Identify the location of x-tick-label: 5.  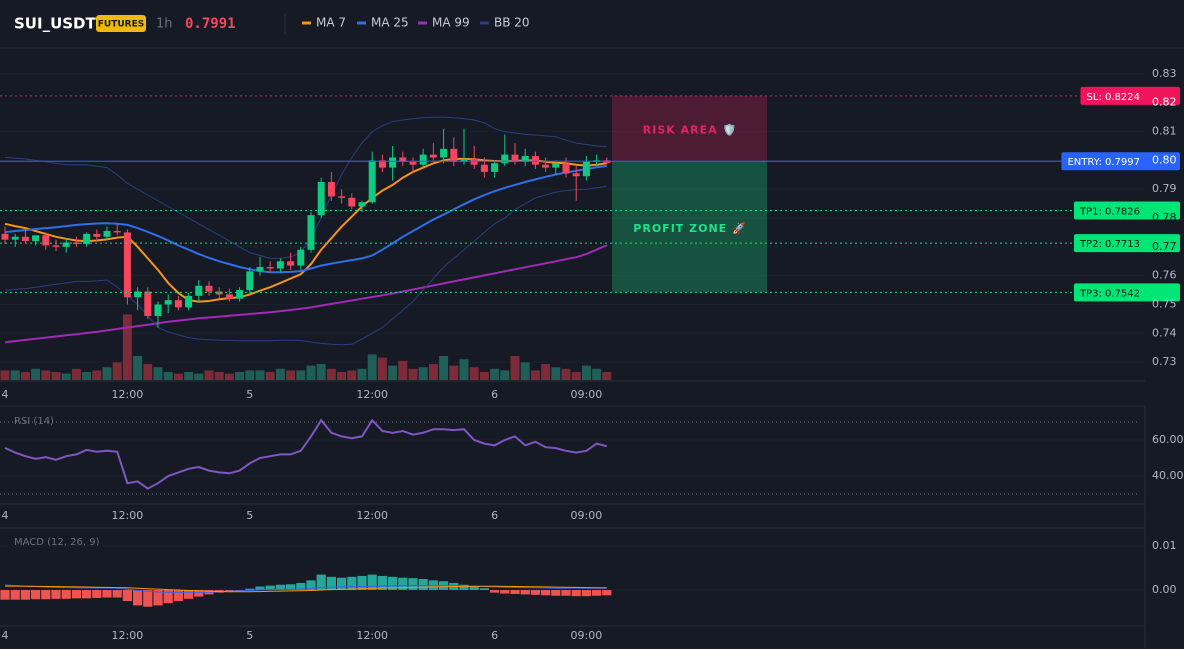
(249, 515).